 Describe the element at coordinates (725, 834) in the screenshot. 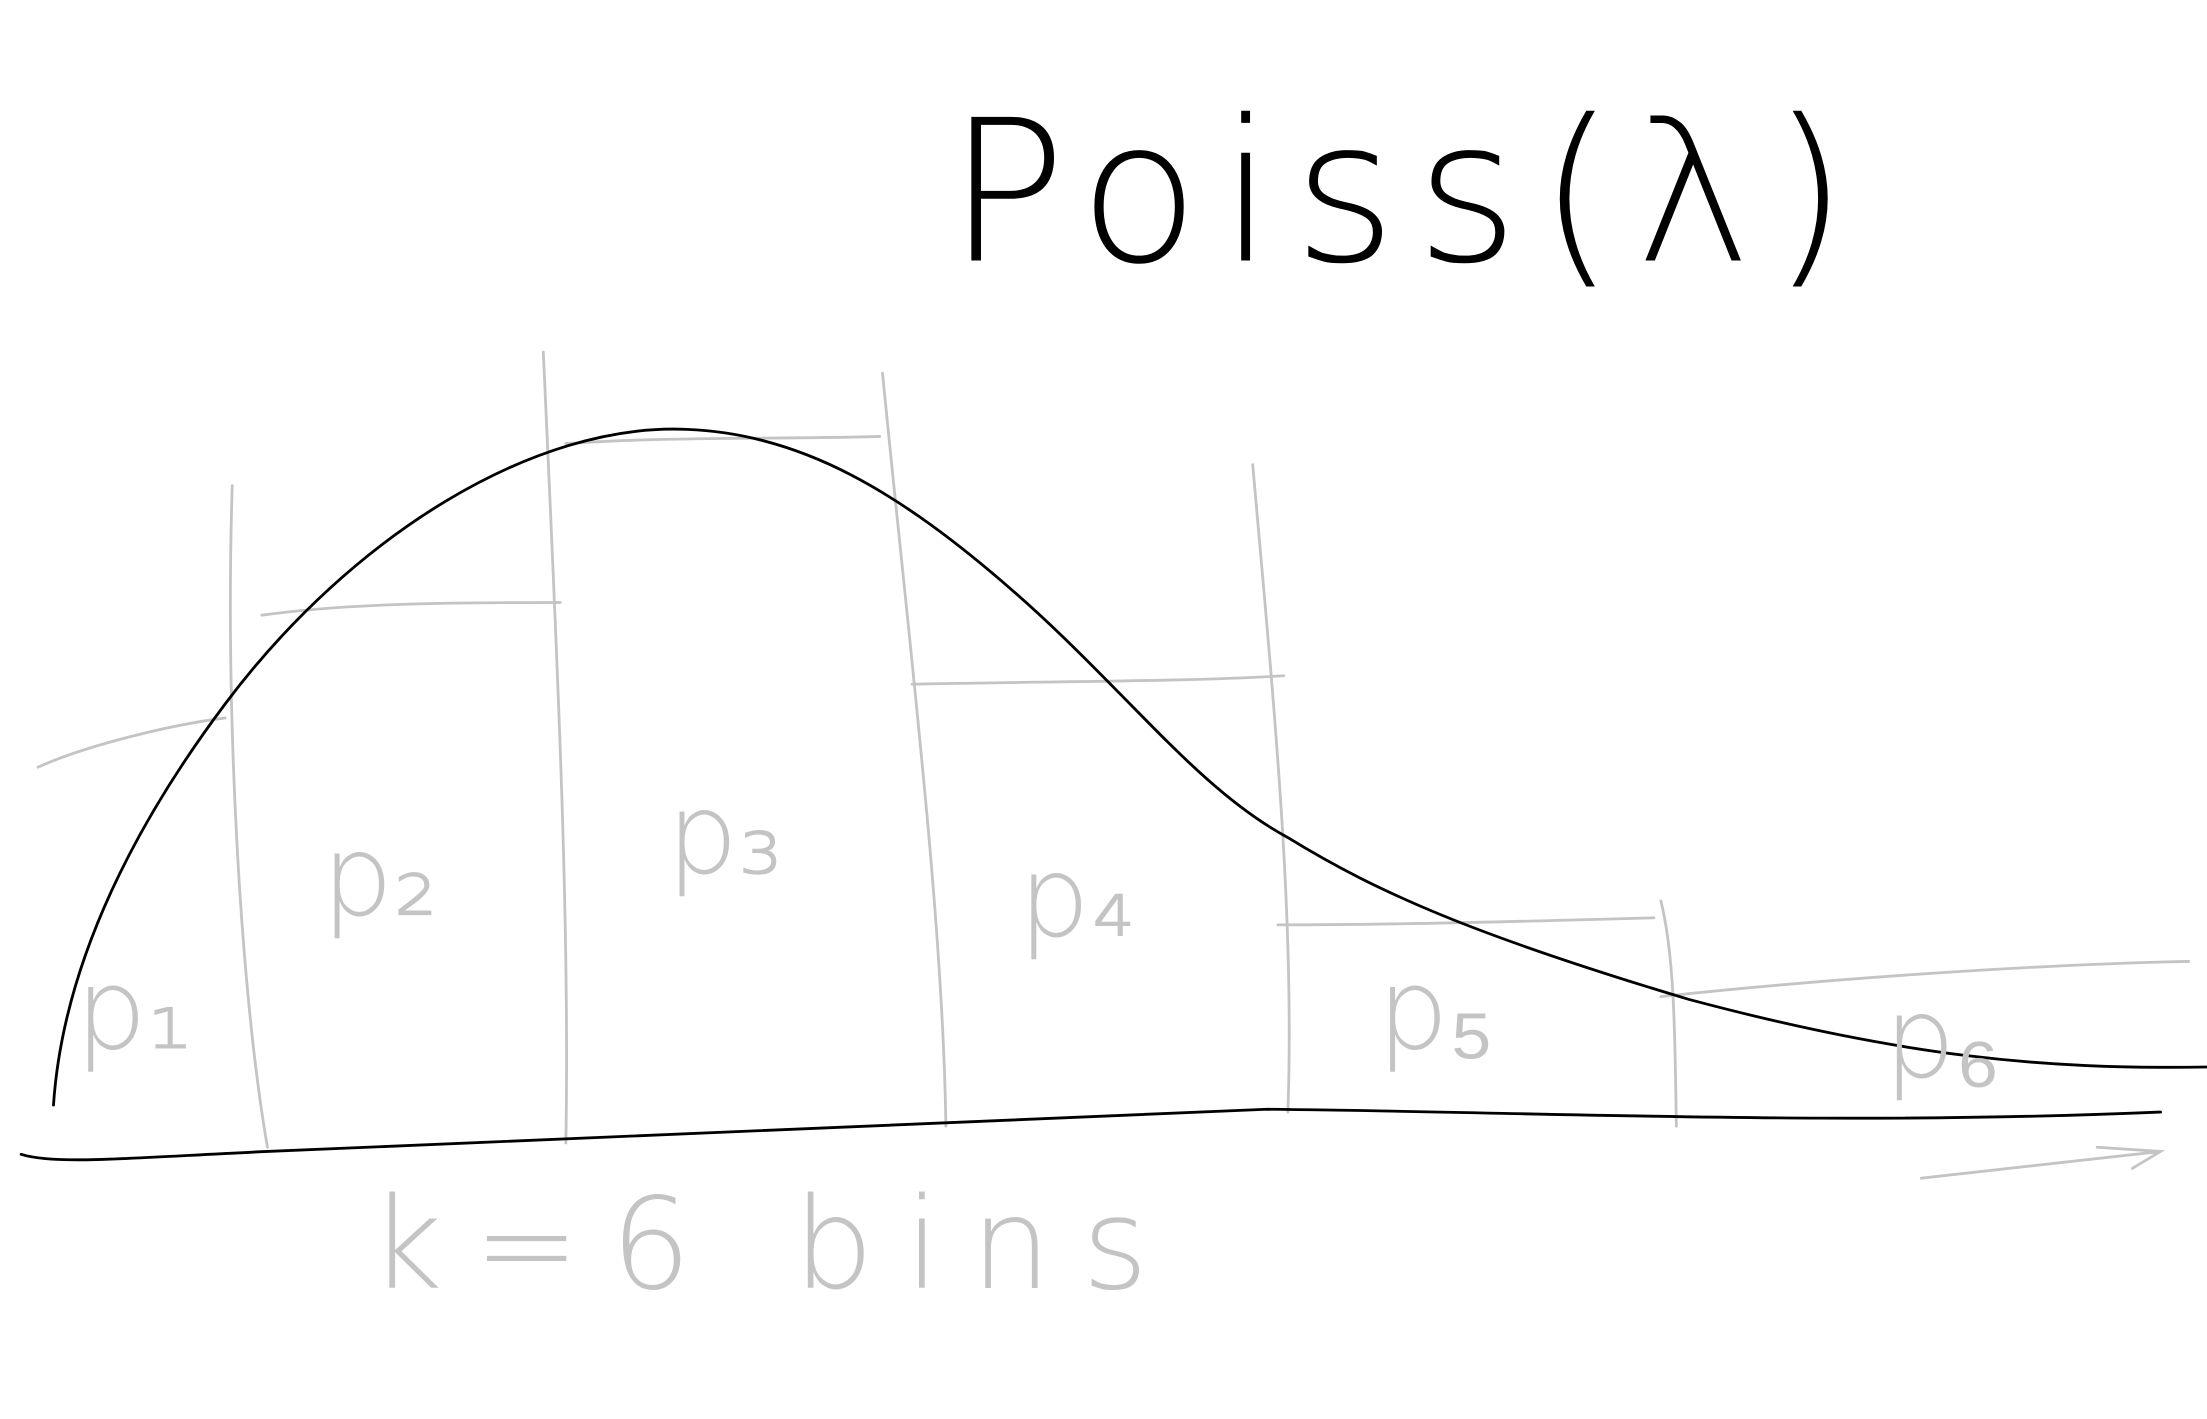

I see `bin-label: p₃` at that location.